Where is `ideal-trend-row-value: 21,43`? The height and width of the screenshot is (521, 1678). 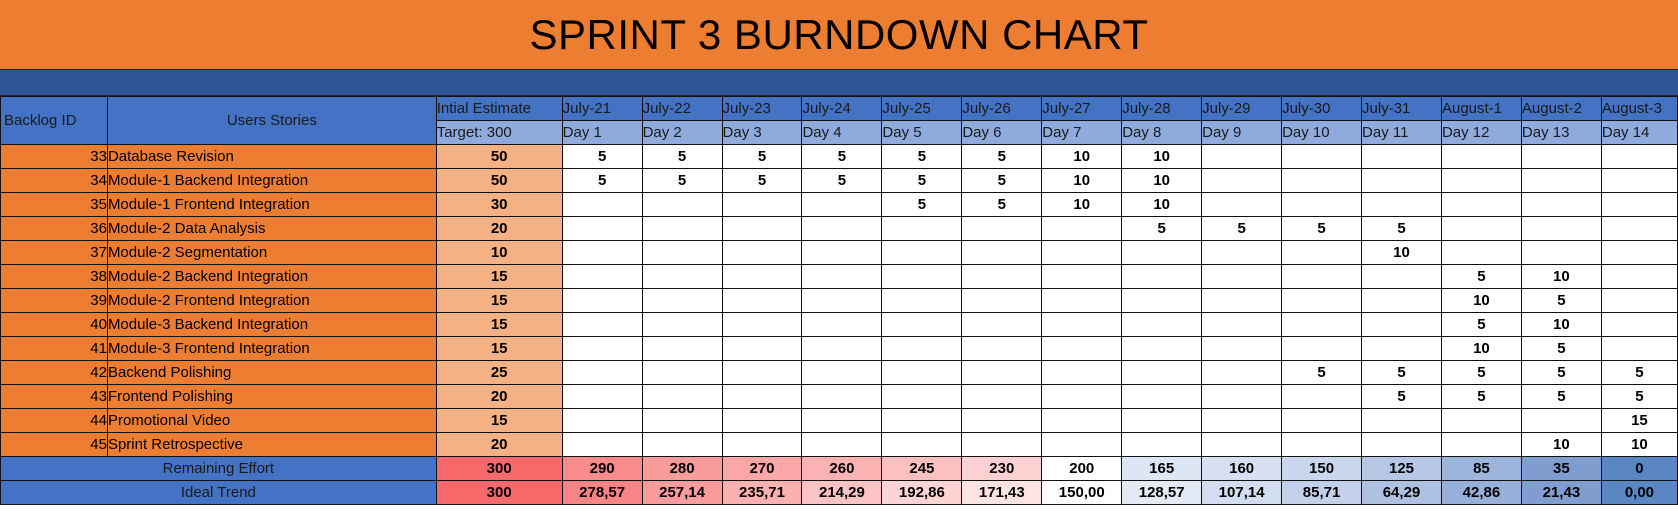 ideal-trend-row-value: 21,43 is located at coordinates (1561, 492).